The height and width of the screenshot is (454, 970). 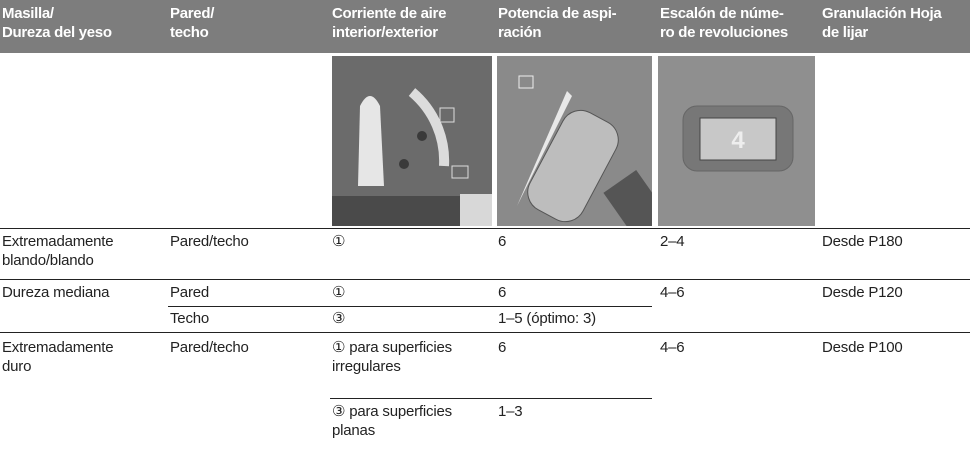 I want to click on table-cell: ③ para superficies planas, so click(x=392, y=421).